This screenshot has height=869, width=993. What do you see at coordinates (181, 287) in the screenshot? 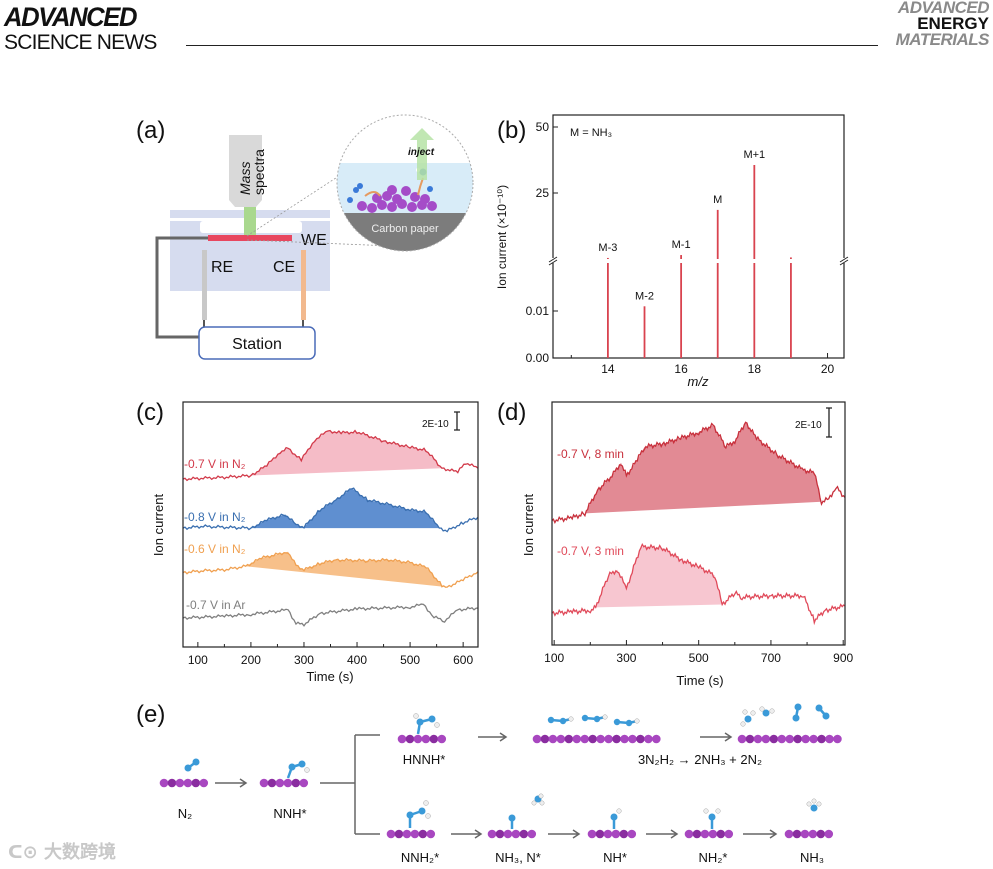
I see `wire-we` at bounding box center [181, 287].